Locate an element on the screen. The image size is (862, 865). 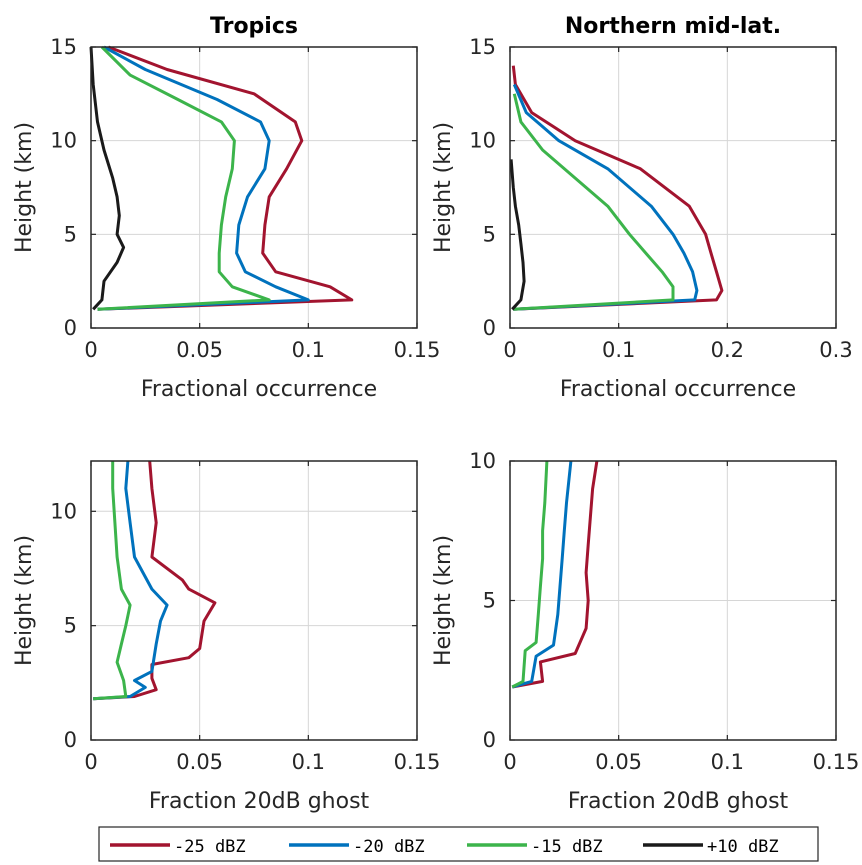
x-tick-label: 0.2 is located at coordinates (727, 350).